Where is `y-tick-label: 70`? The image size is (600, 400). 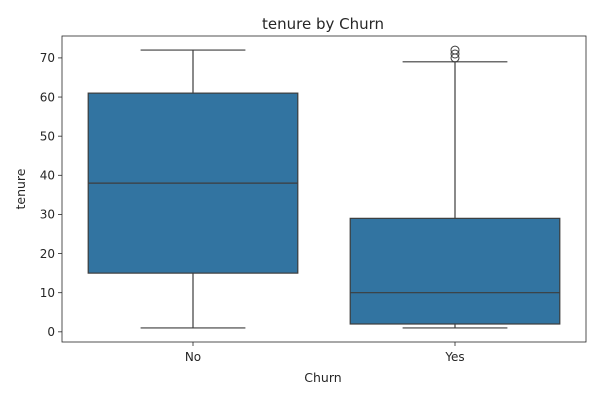
y-tick-label: 70 is located at coordinates (47, 58).